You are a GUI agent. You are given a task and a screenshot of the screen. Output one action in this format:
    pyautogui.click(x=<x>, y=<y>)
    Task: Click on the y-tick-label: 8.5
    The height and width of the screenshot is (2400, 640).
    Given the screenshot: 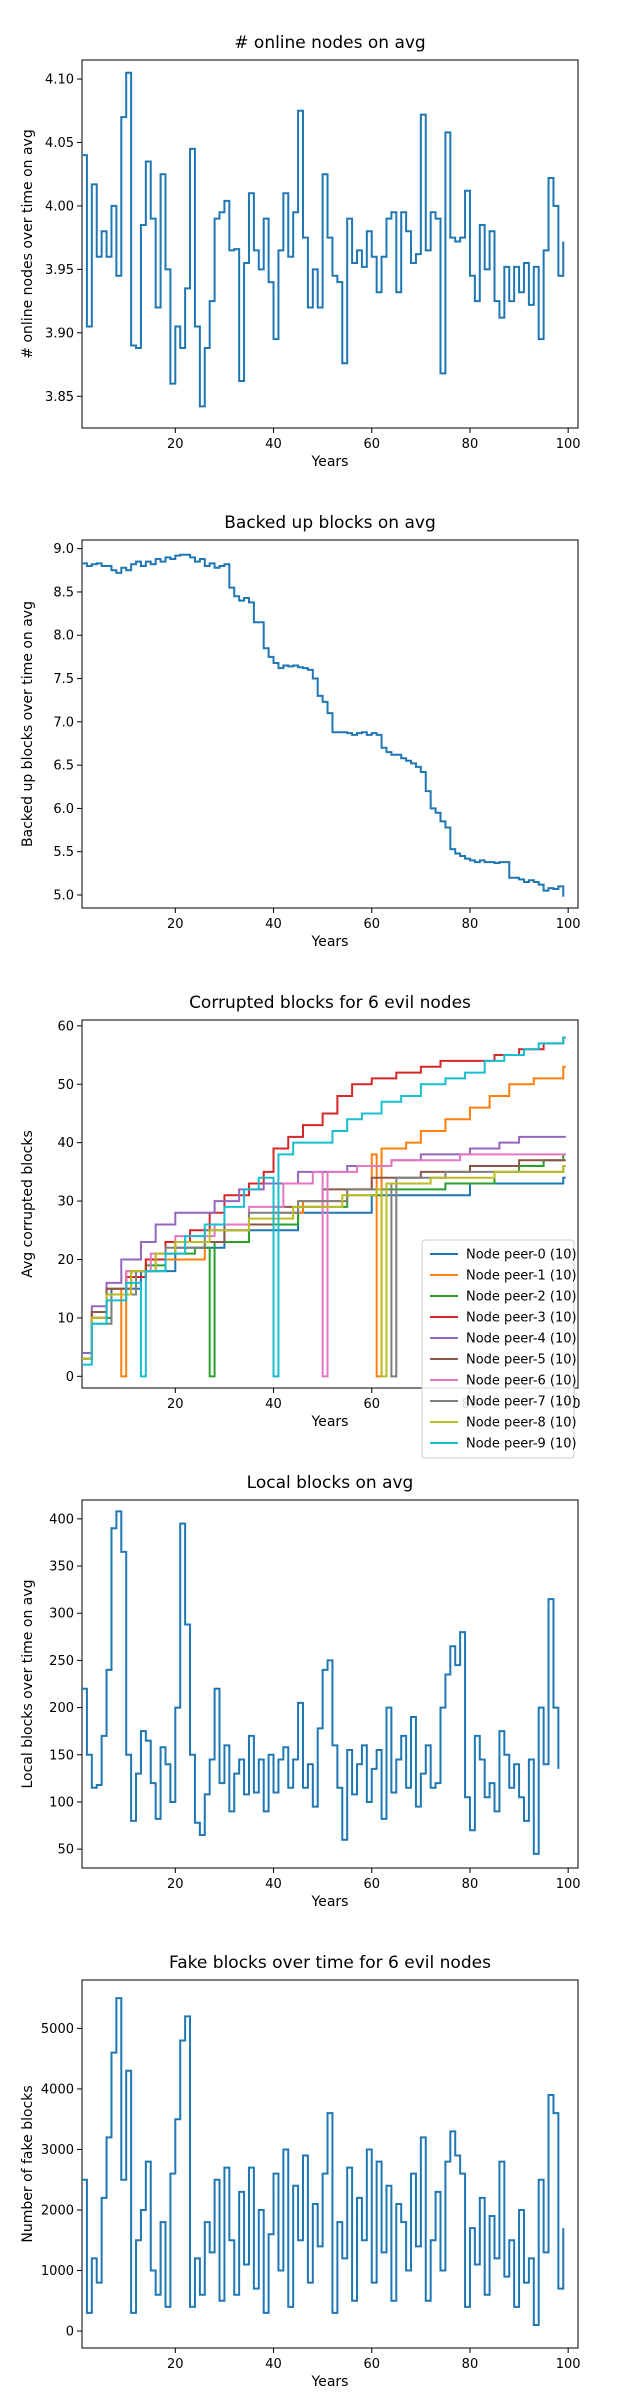 What is the action you would take?
    pyautogui.click(x=63, y=592)
    